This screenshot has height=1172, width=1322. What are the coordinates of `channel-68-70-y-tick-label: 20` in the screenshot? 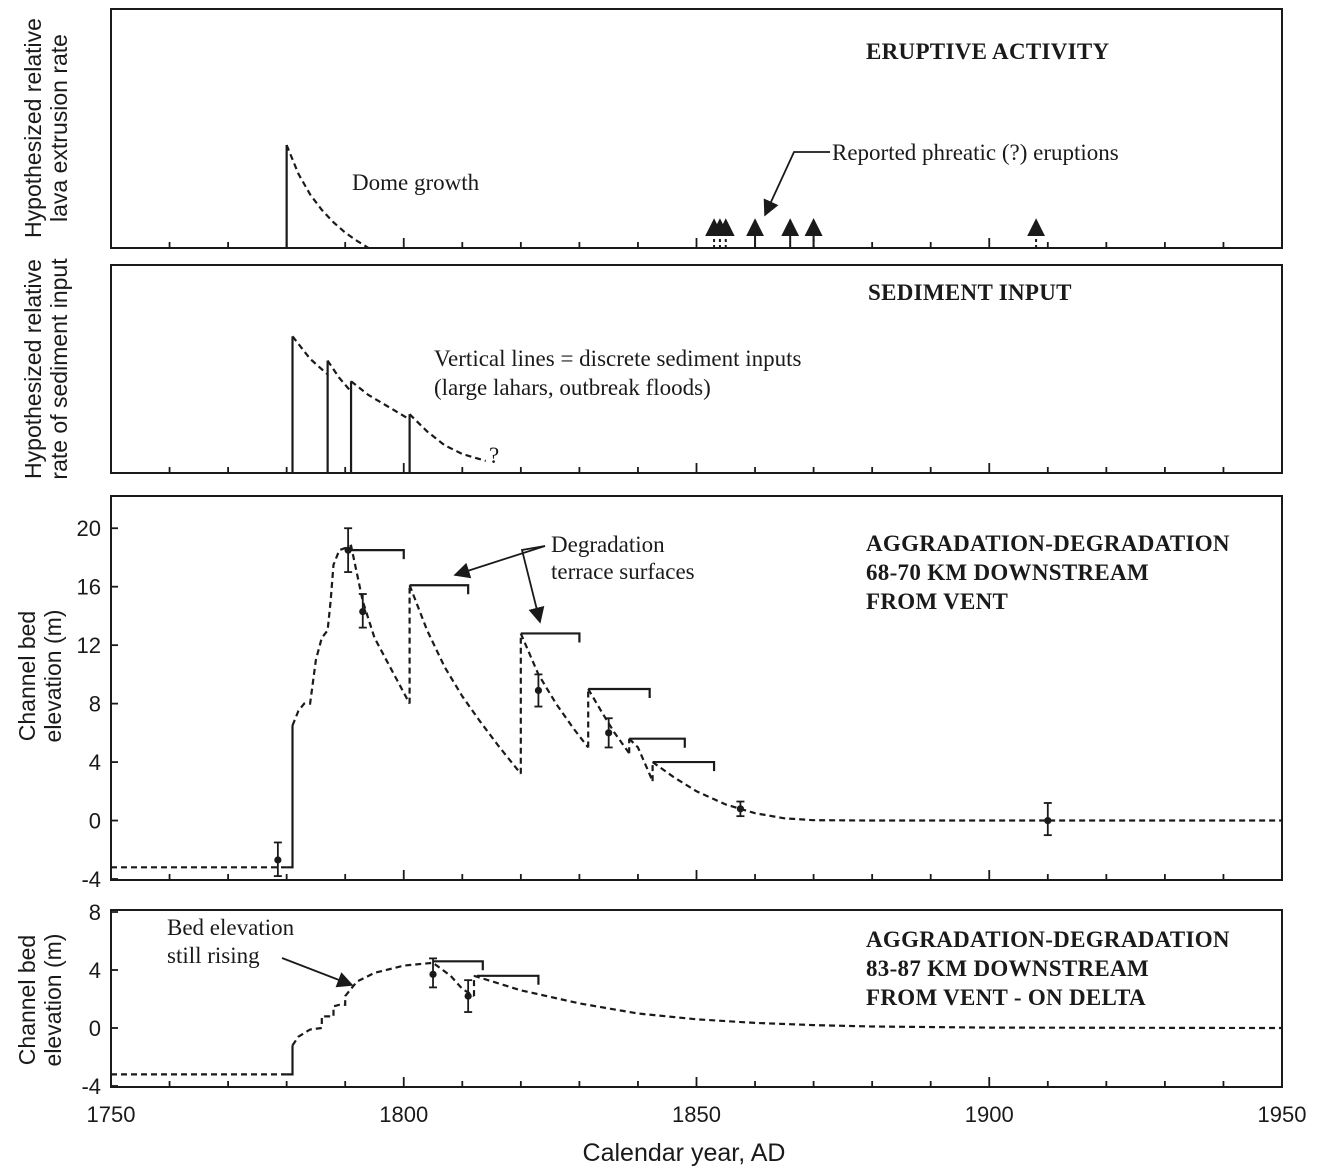 It's located at (89, 528).